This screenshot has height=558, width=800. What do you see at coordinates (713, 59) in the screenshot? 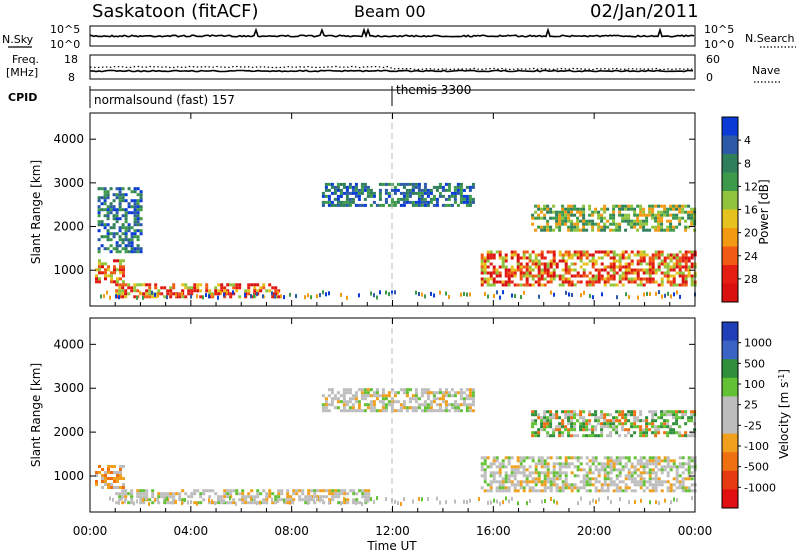
I see `nave-ytick-top: 60` at bounding box center [713, 59].